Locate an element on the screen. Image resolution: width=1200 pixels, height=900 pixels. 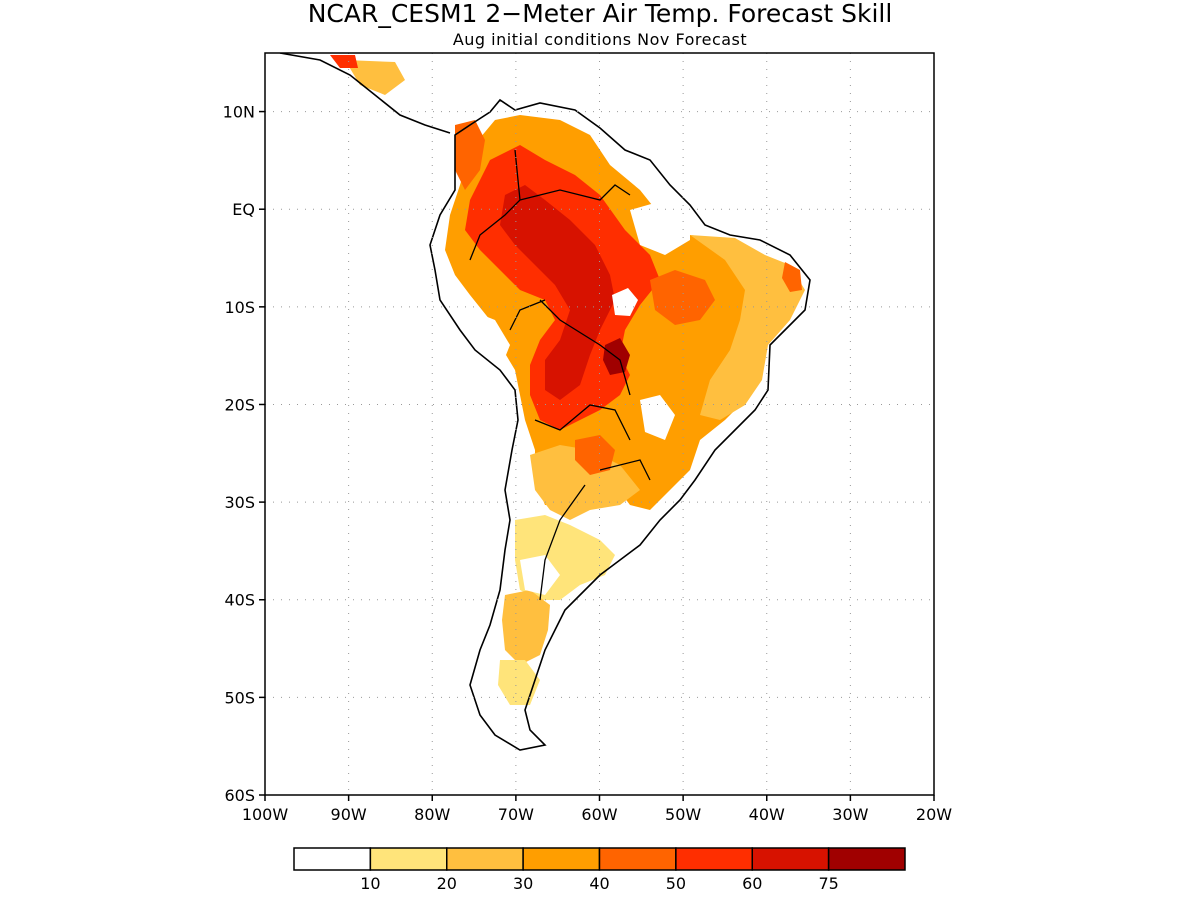
coastline-central-america is located at coordinates (365, 93).